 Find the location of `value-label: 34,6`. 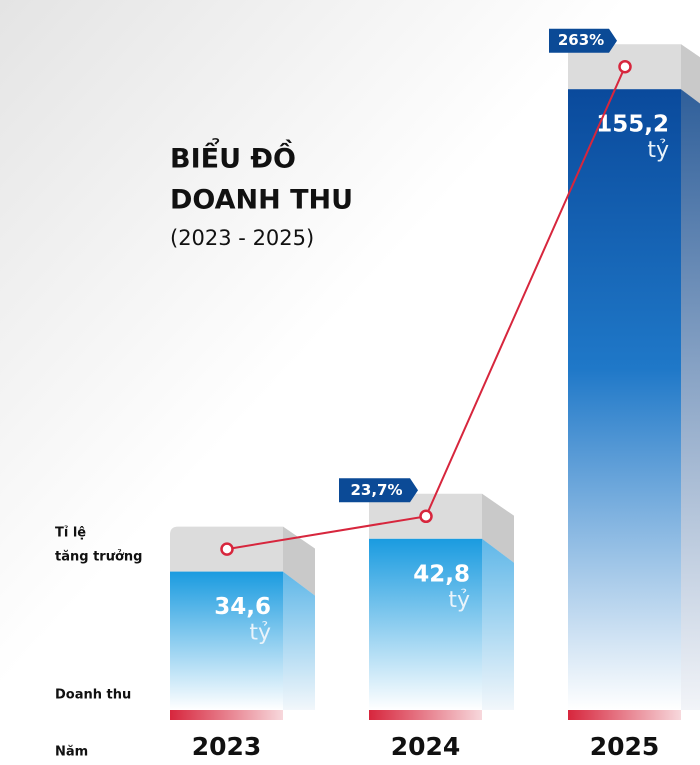

value-label: 34,6 is located at coordinates (242, 607).